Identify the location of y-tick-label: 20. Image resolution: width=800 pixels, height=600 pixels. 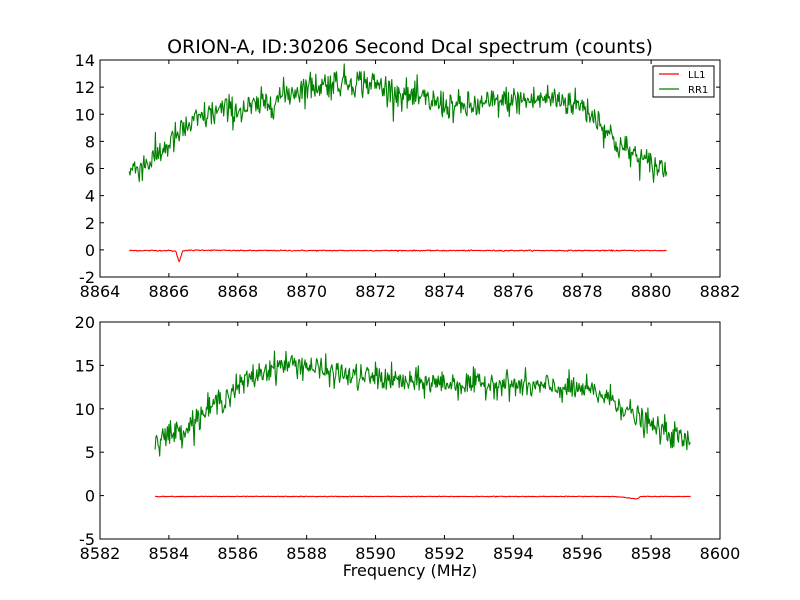
(85, 322).